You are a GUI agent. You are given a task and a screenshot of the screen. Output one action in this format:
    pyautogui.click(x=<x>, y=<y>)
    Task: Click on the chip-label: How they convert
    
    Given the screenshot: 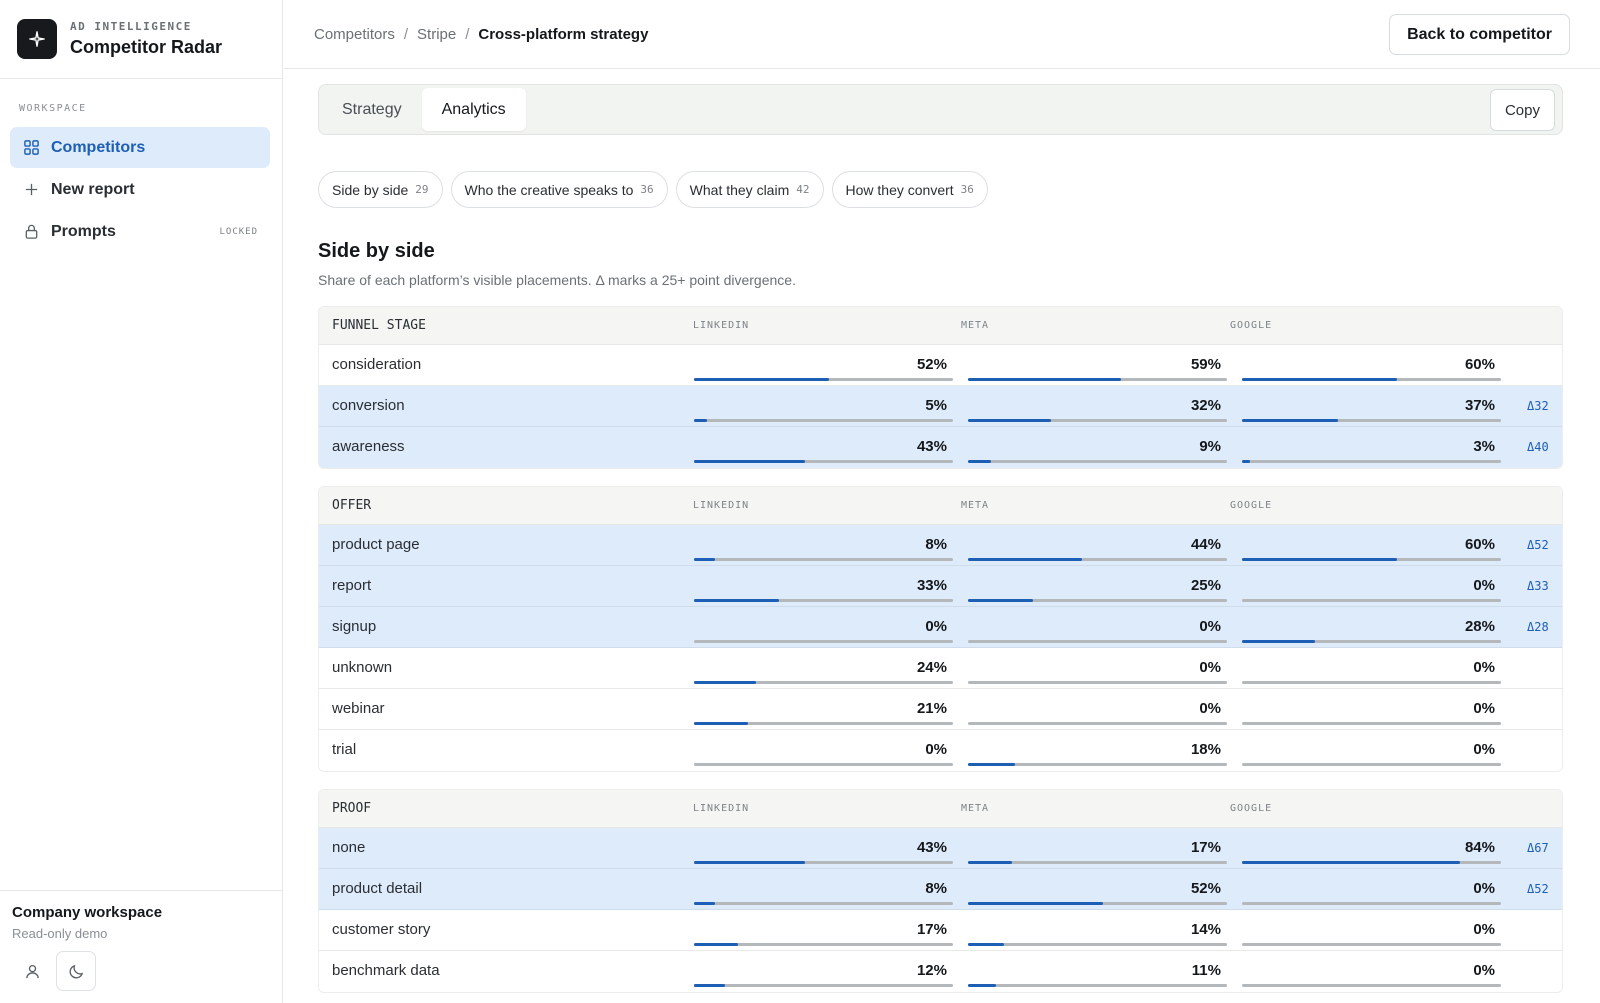 What is the action you would take?
    pyautogui.click(x=899, y=189)
    